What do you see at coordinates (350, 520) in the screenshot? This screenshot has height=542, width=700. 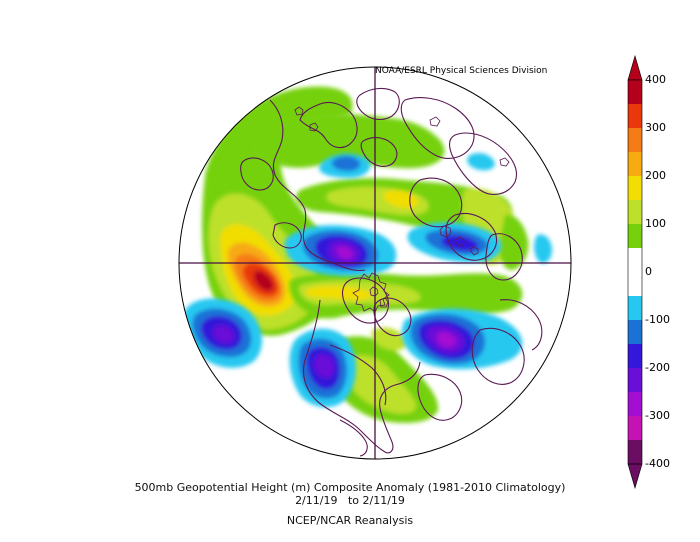 I see `data-source: NCEP/NCAR Reanalysis` at bounding box center [350, 520].